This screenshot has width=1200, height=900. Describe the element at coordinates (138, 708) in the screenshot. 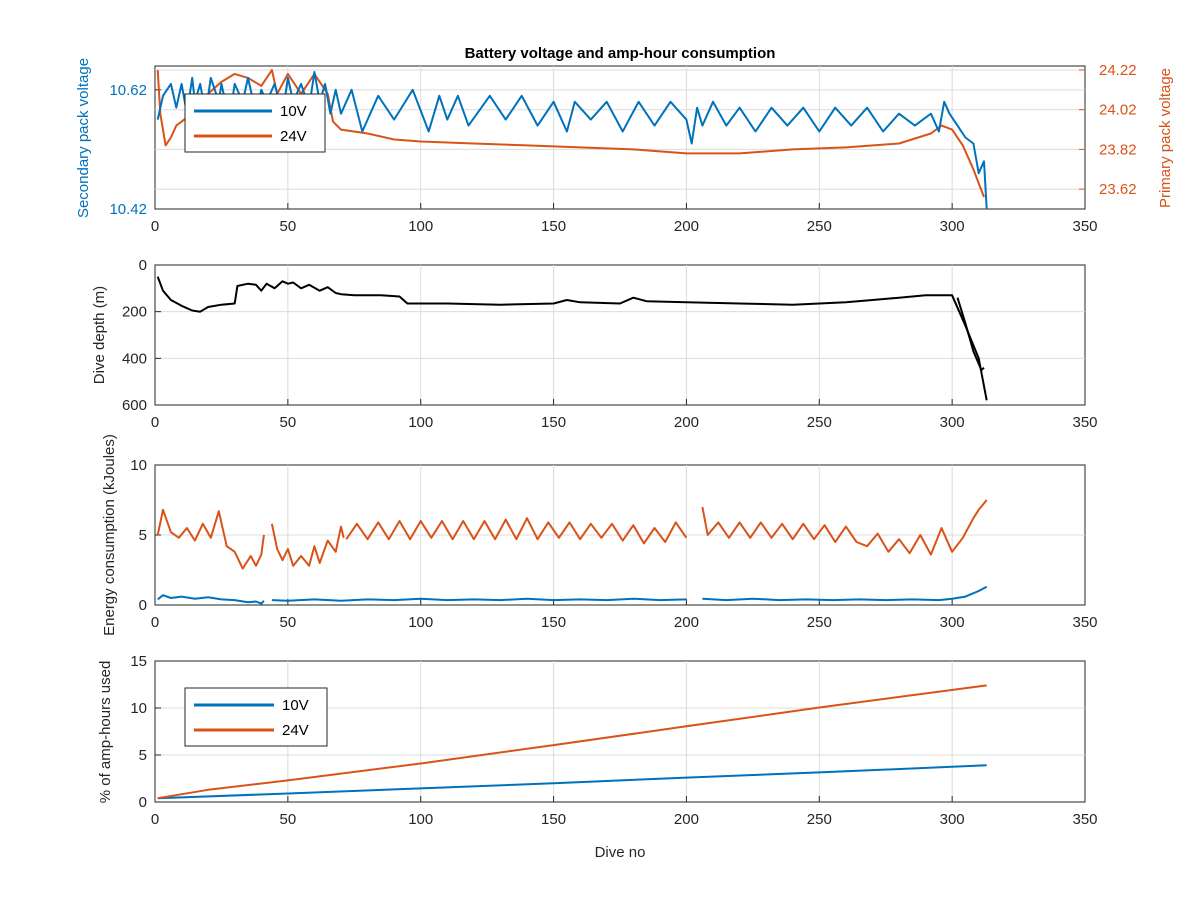

I see `amphours-ytick-label: 10` at that location.